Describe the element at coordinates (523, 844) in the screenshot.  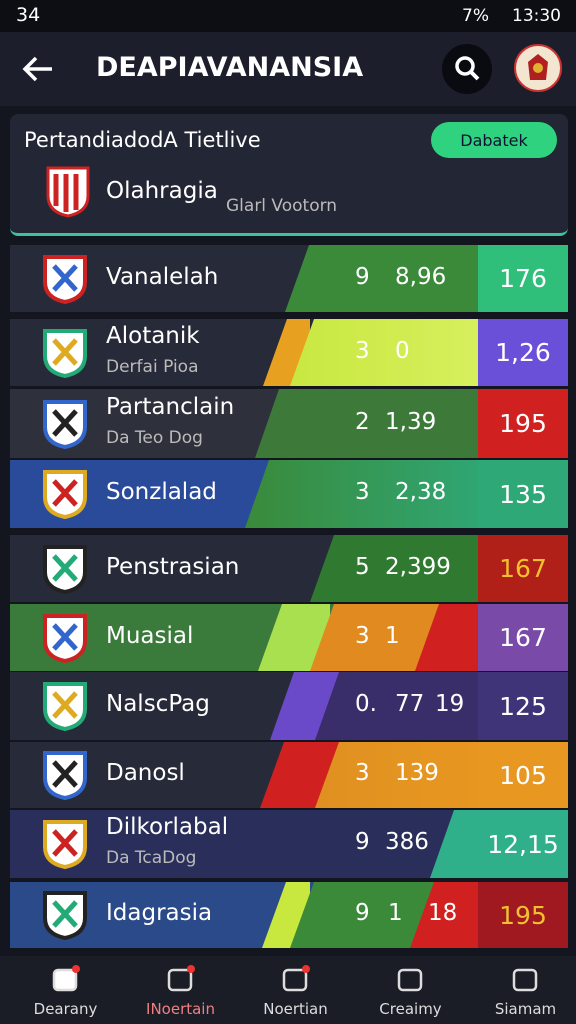
I see `score: 12,15` at that location.